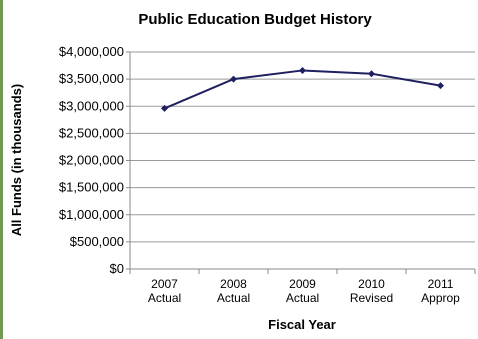  What do you see at coordinates (302, 324) in the screenshot?
I see `x-axis-title: Fiscal Year` at bounding box center [302, 324].